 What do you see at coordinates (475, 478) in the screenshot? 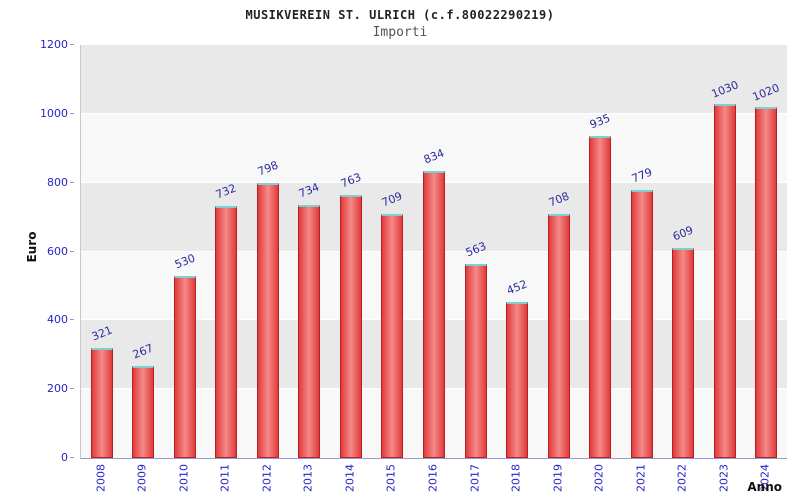
I see `x-tick-label: 2017` at bounding box center [475, 478].